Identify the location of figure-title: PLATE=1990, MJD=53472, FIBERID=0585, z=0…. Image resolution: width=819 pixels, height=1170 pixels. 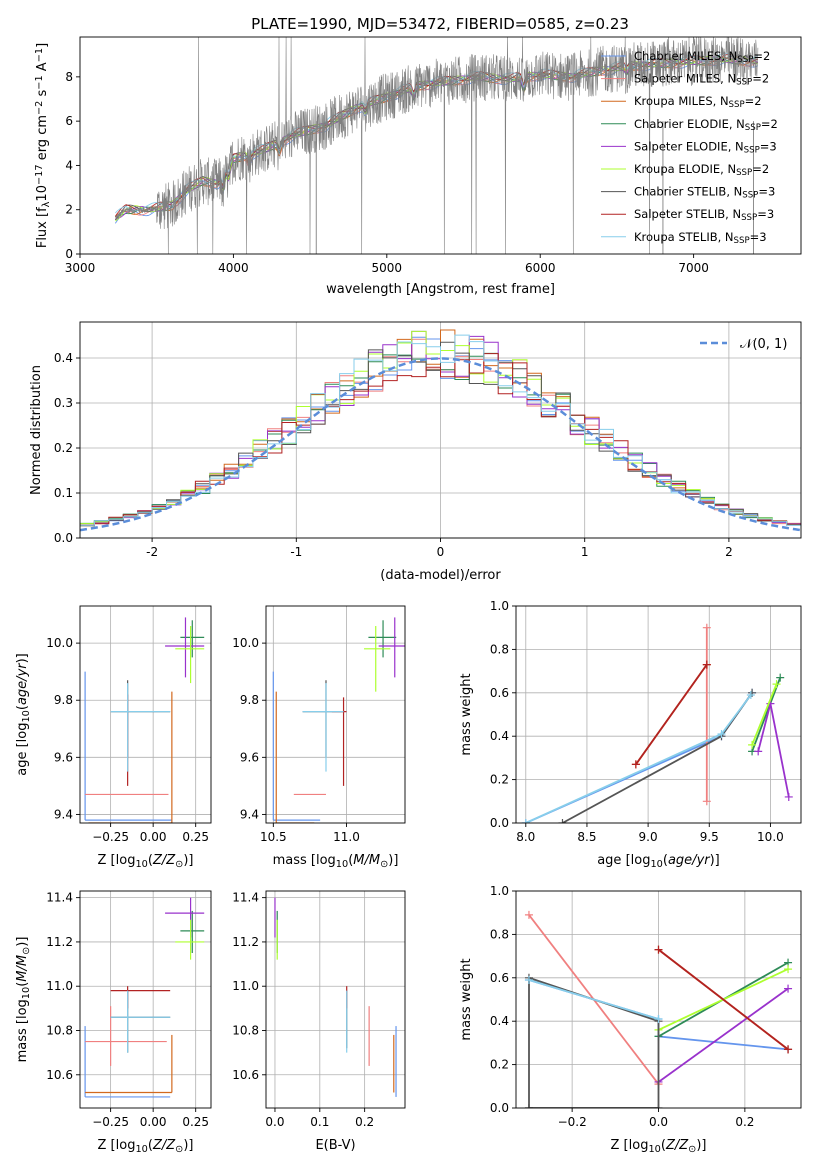
(440, 24).